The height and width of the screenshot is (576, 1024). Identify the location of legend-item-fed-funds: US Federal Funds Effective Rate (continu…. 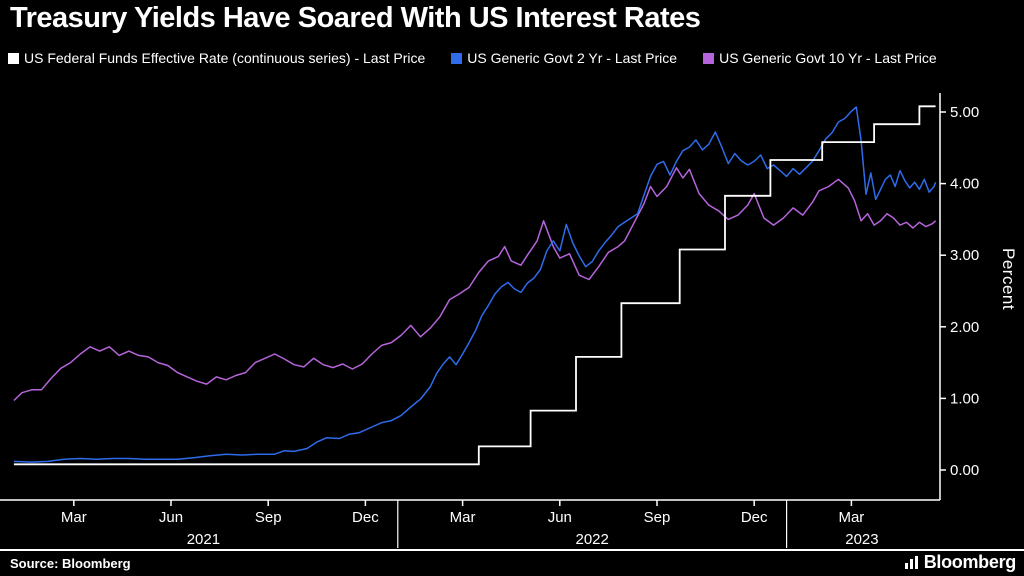
(216, 58).